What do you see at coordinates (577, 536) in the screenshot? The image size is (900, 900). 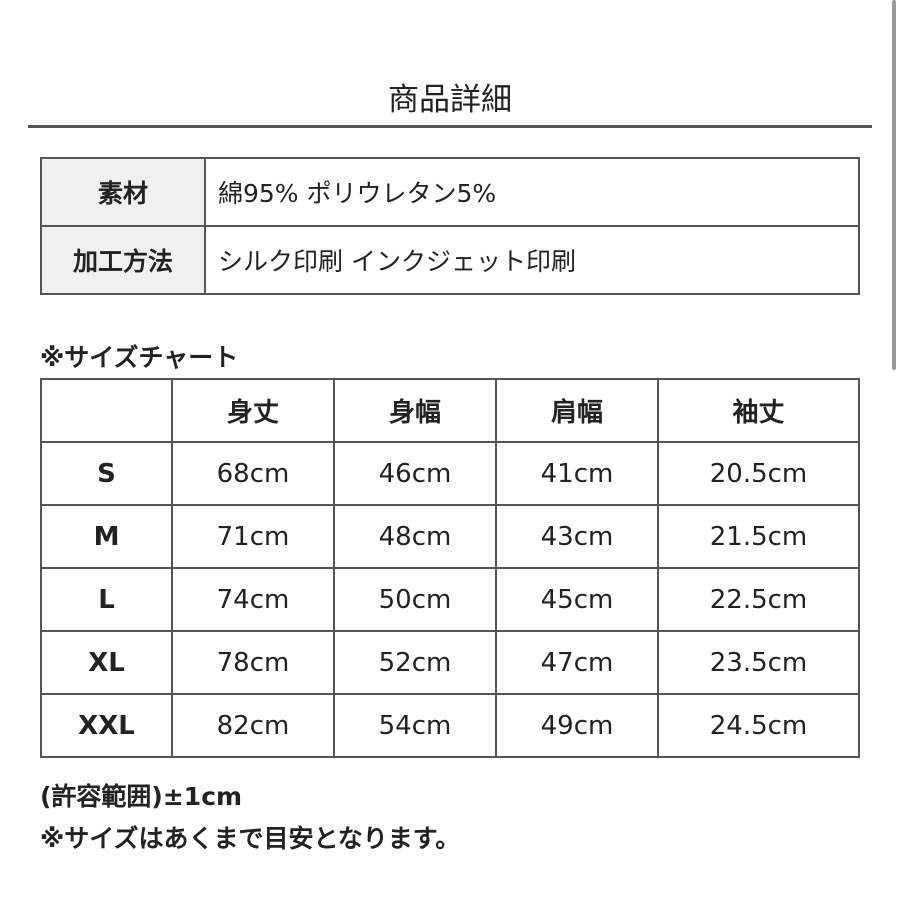 I see `measurement-cell: 43cm` at bounding box center [577, 536].